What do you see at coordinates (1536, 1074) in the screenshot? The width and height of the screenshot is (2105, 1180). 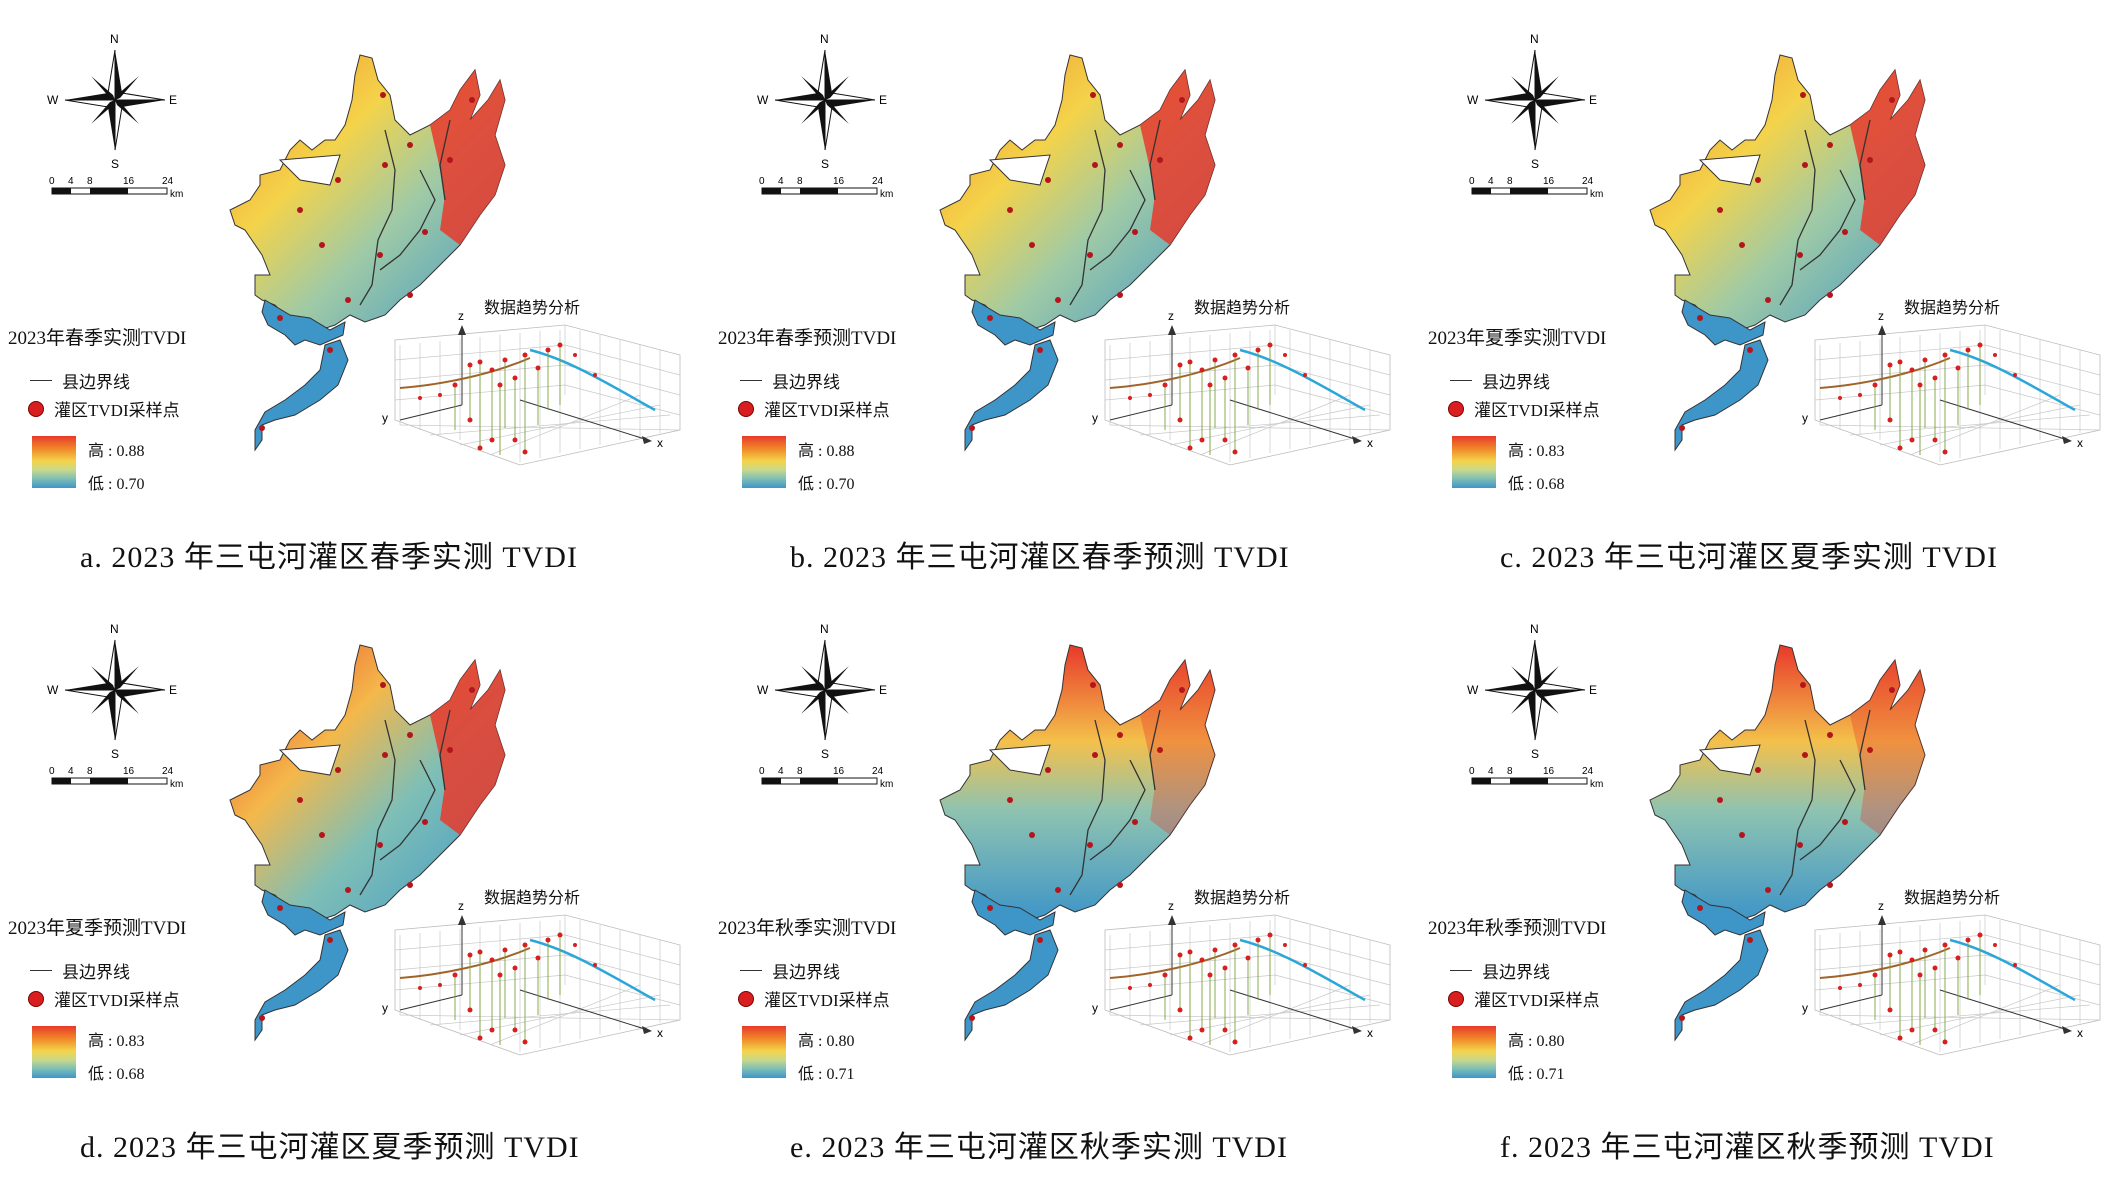 I see `legend-low-label: 低 : 0.71` at bounding box center [1536, 1074].